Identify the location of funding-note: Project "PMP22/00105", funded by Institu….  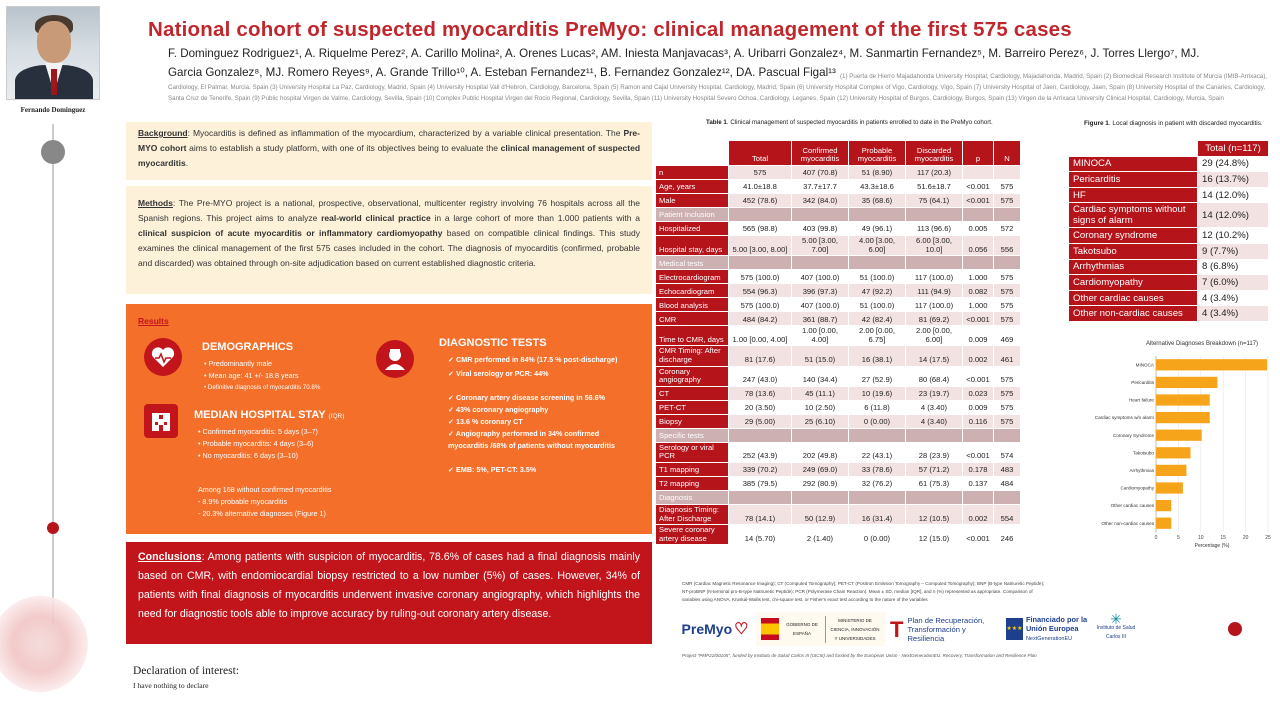
(859, 655).